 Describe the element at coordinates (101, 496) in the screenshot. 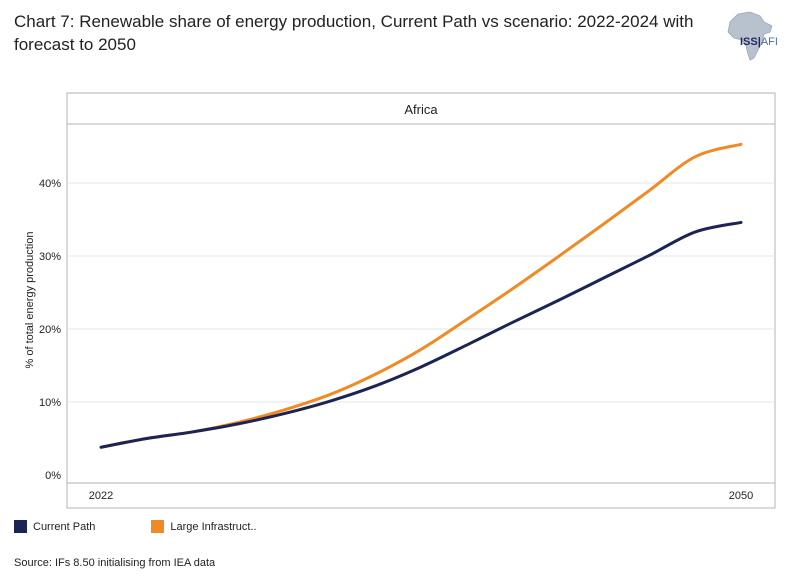

I see `x-tick-label: 2022` at that location.